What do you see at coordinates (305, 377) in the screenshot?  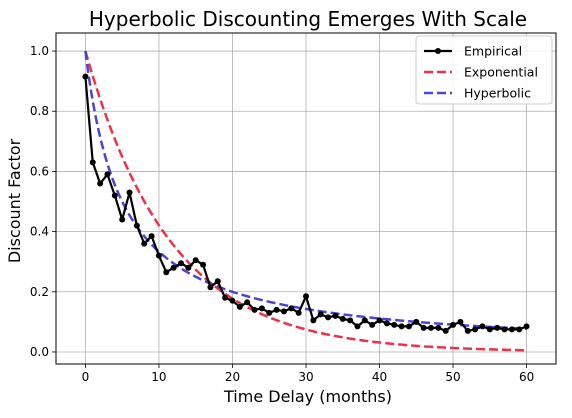 I see `x-tick-label: 30` at bounding box center [305, 377].